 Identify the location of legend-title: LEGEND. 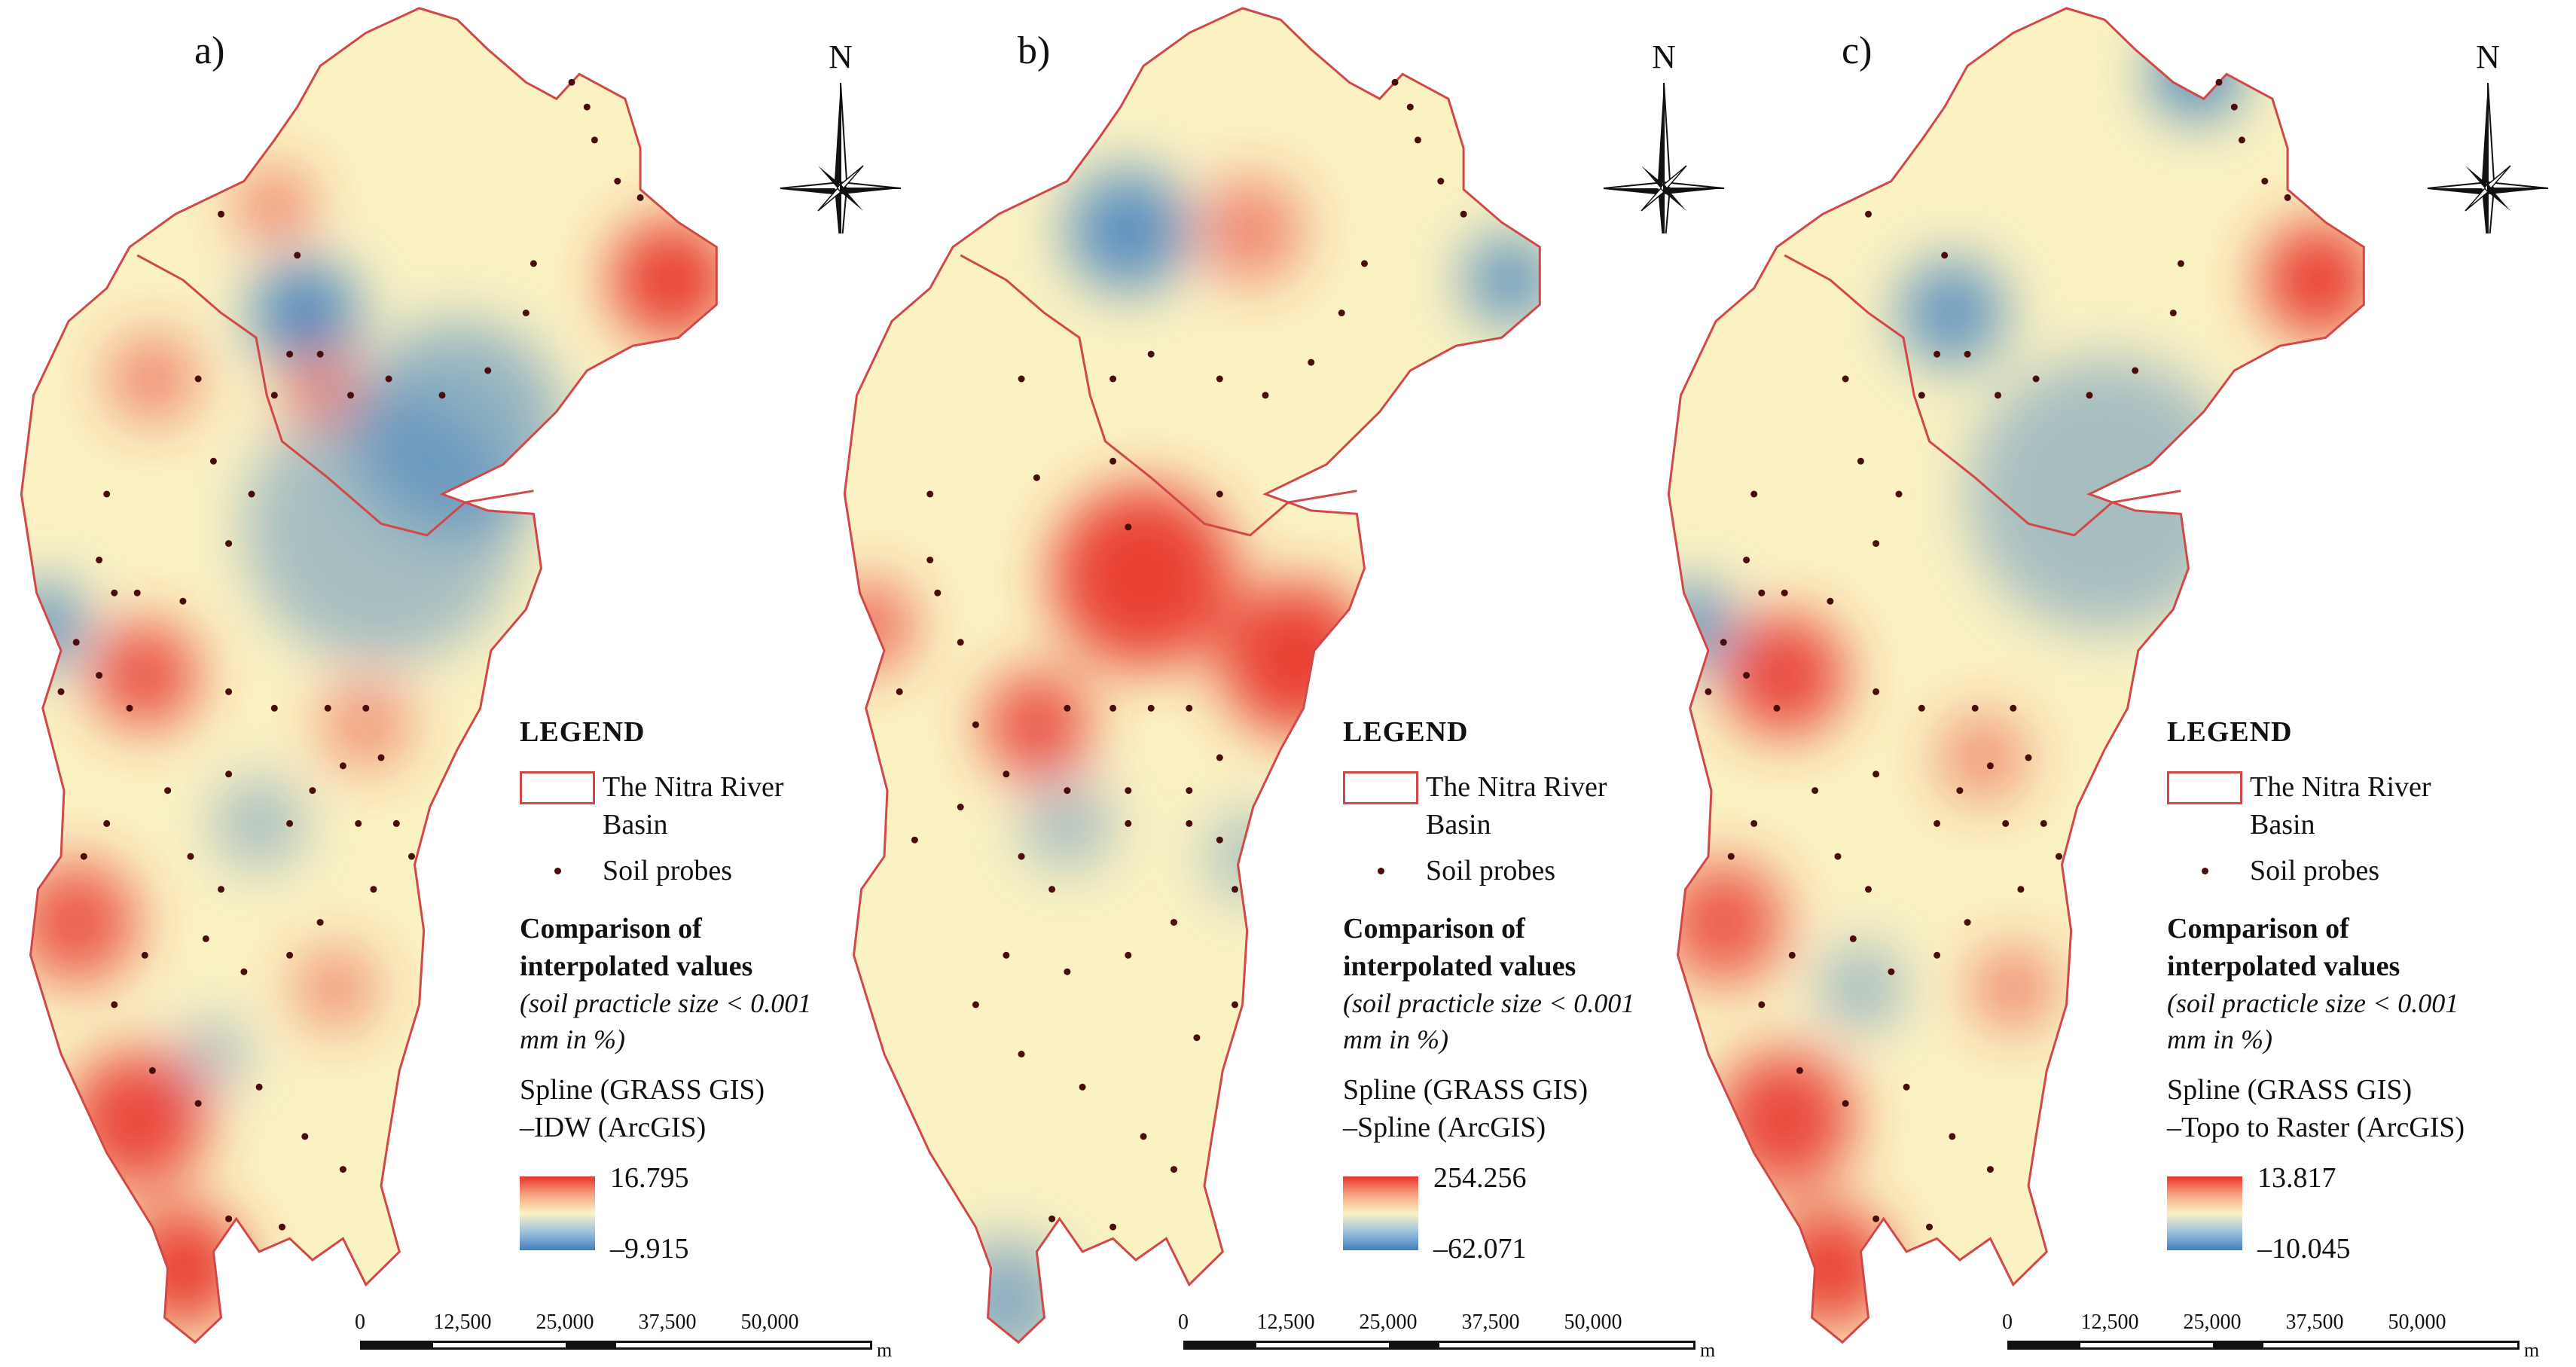
(2230, 732).